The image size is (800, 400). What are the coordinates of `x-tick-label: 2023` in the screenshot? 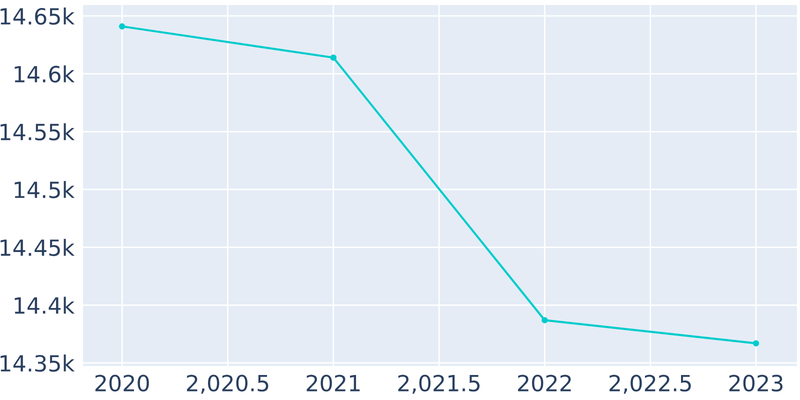 It's located at (755, 383).